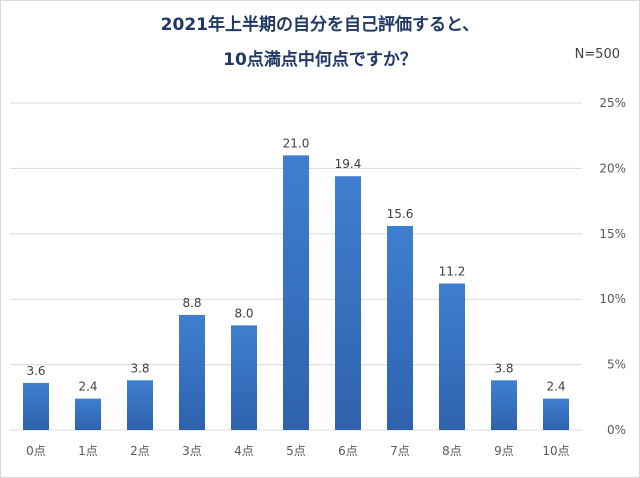 The image size is (640, 478). What do you see at coordinates (612, 299) in the screenshot?
I see `y-tick-label: 10%` at bounding box center [612, 299].